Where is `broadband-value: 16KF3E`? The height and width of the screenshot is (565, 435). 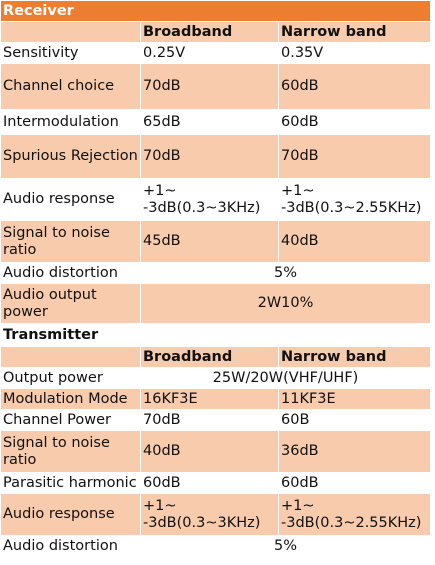 broadband-value: 16KF3E is located at coordinates (209, 399).